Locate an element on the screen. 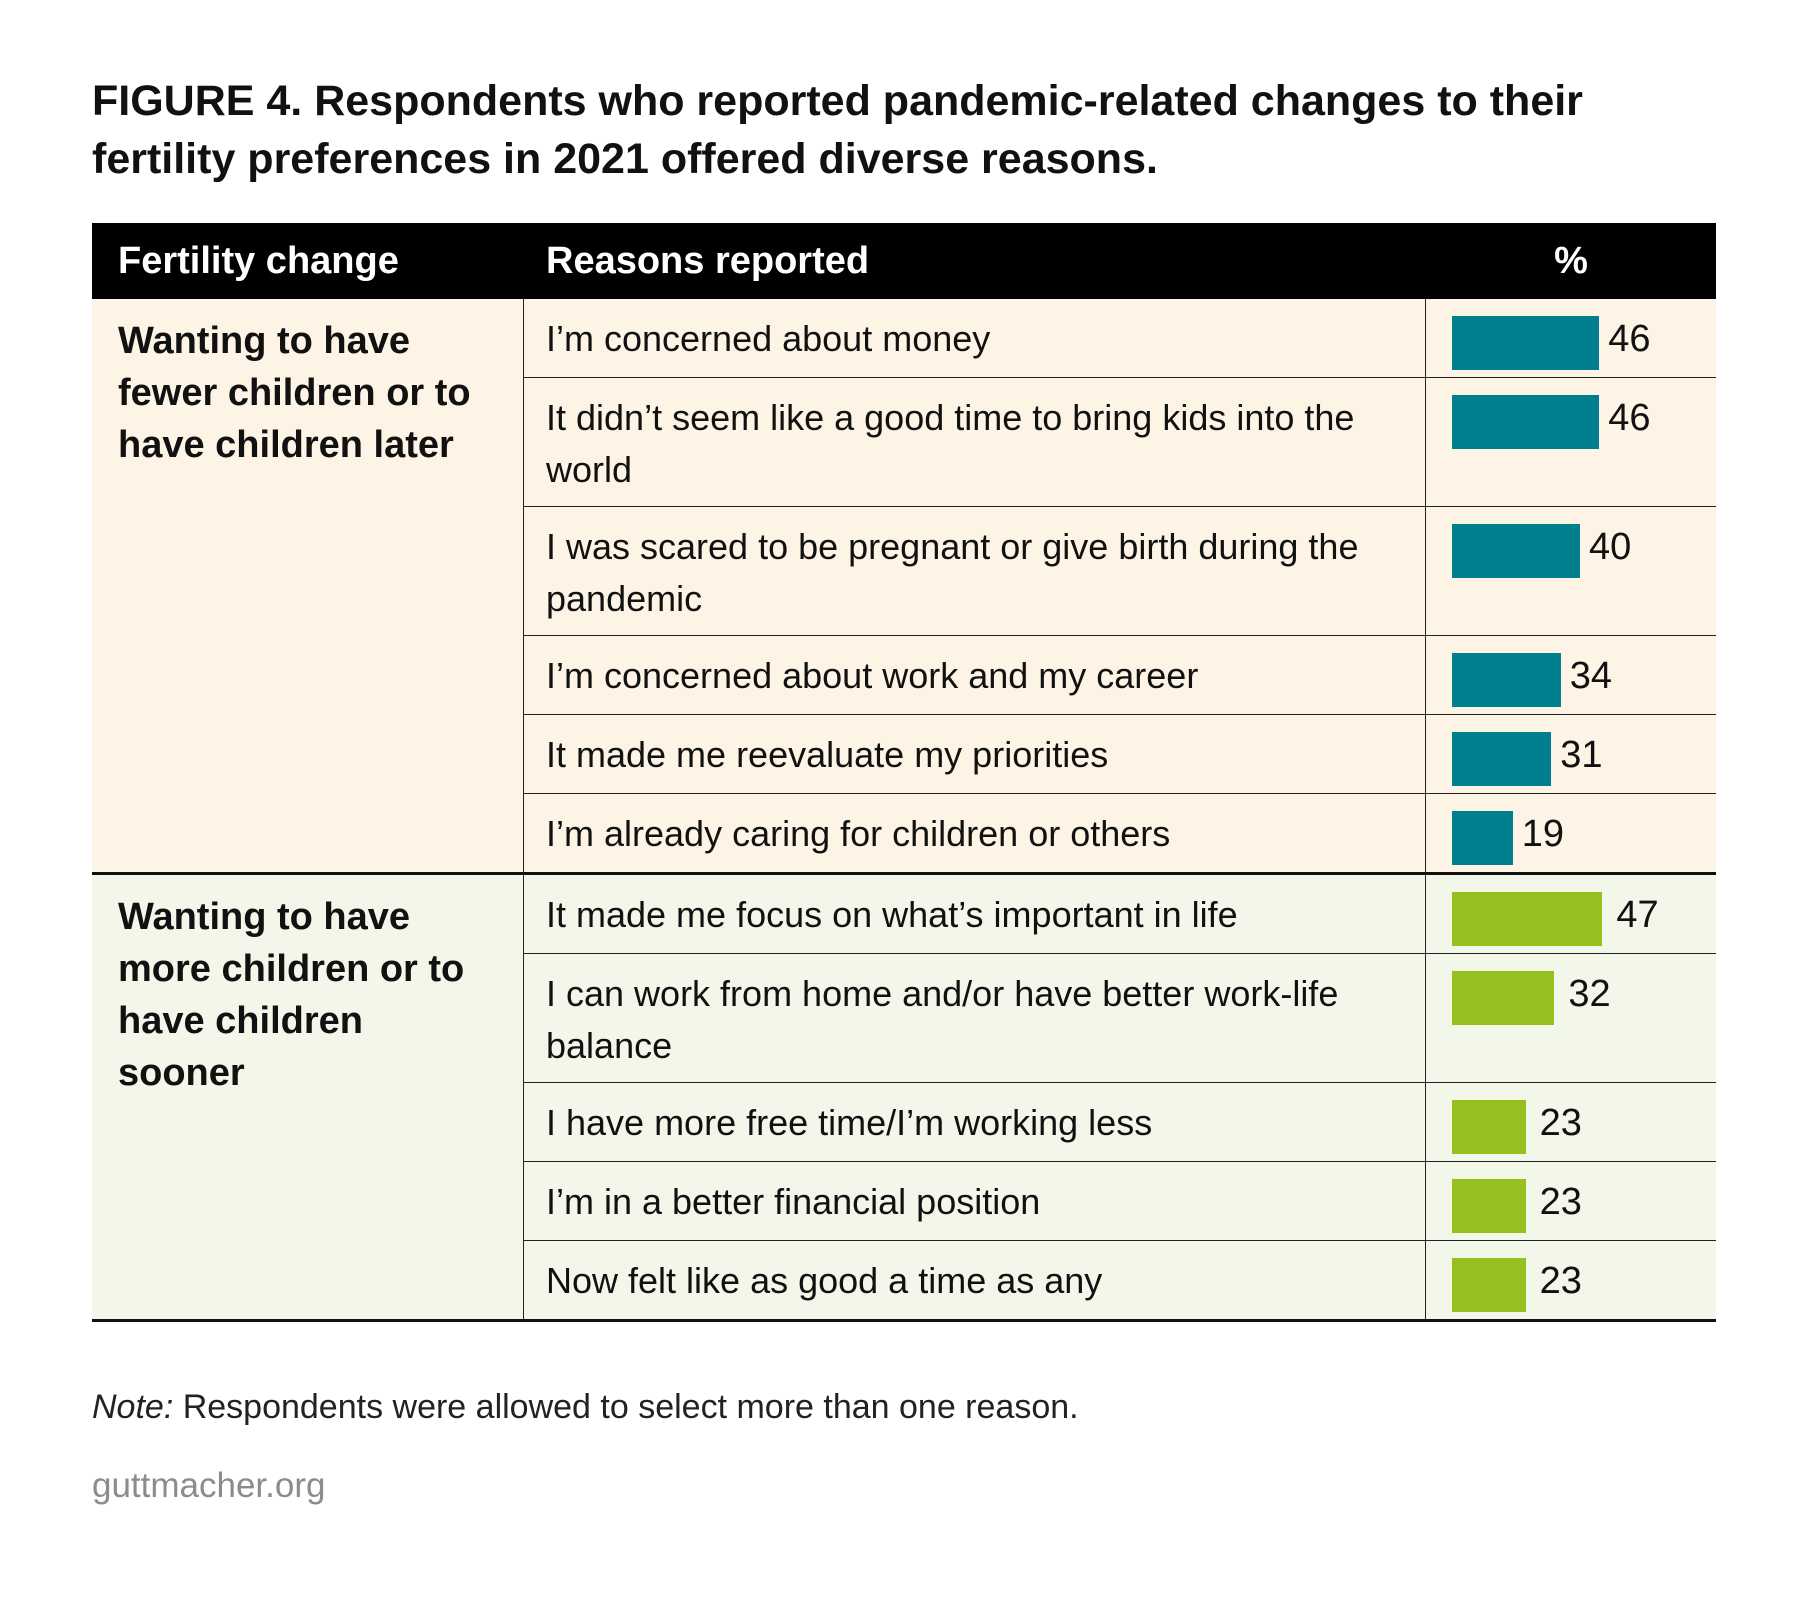 This screenshot has width=1800, height=1620. table-row: Now felt like as good a time as any 23 is located at coordinates (1120, 1280).